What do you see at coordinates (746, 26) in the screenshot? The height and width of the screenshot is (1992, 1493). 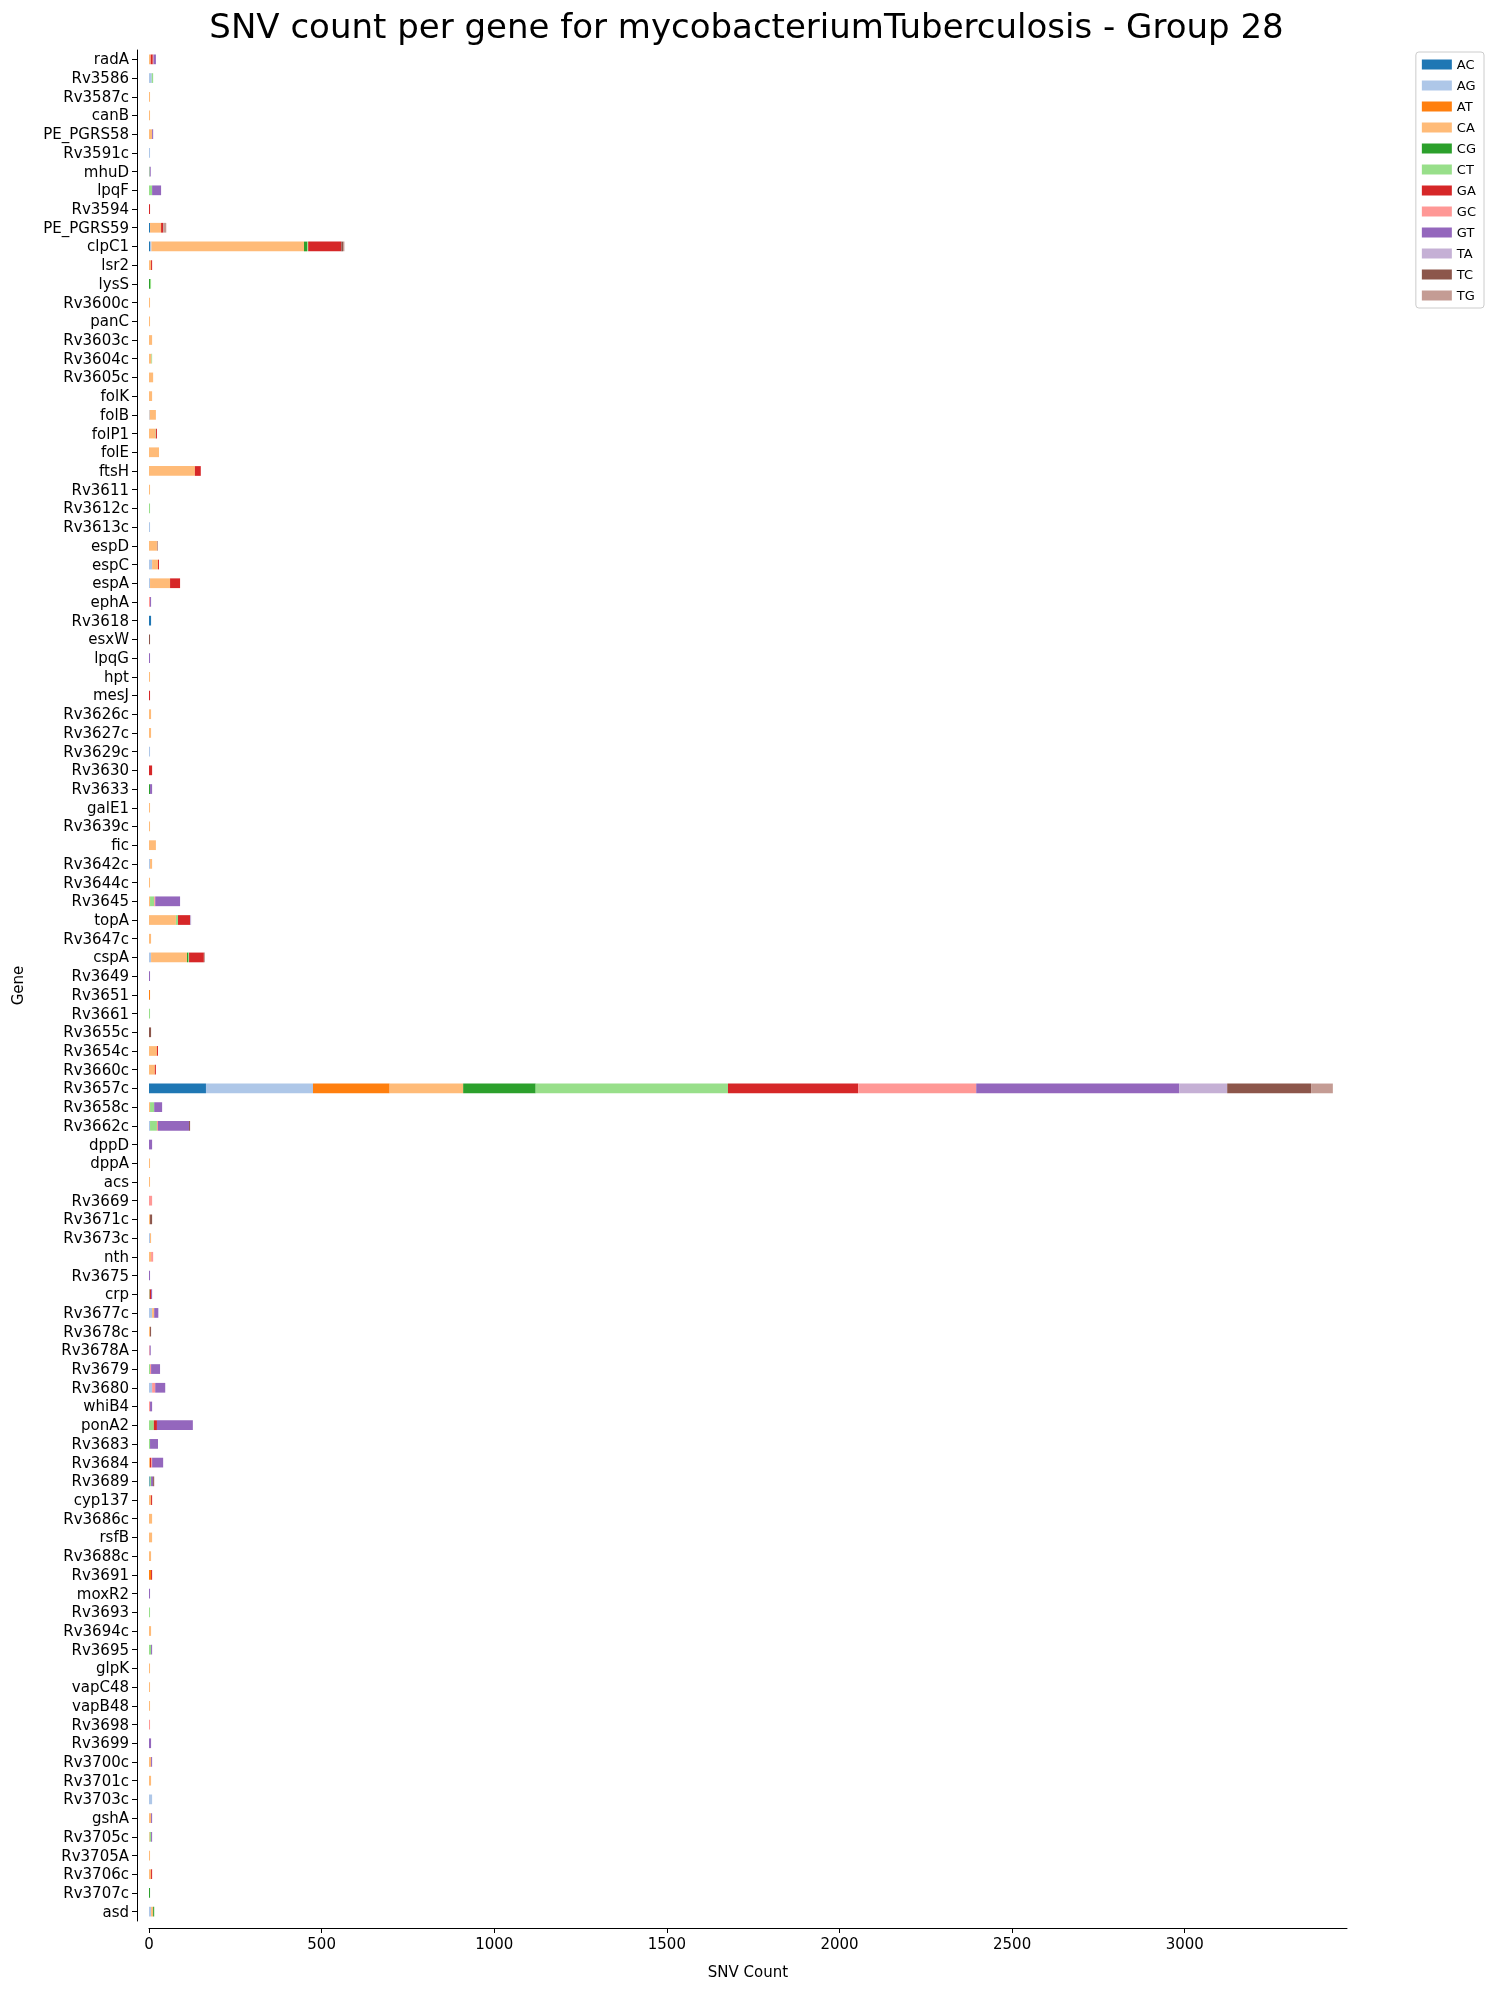 I see `chart-title: SNV count per gene for mycobacteriumTuberculosis - Group 28` at bounding box center [746, 26].